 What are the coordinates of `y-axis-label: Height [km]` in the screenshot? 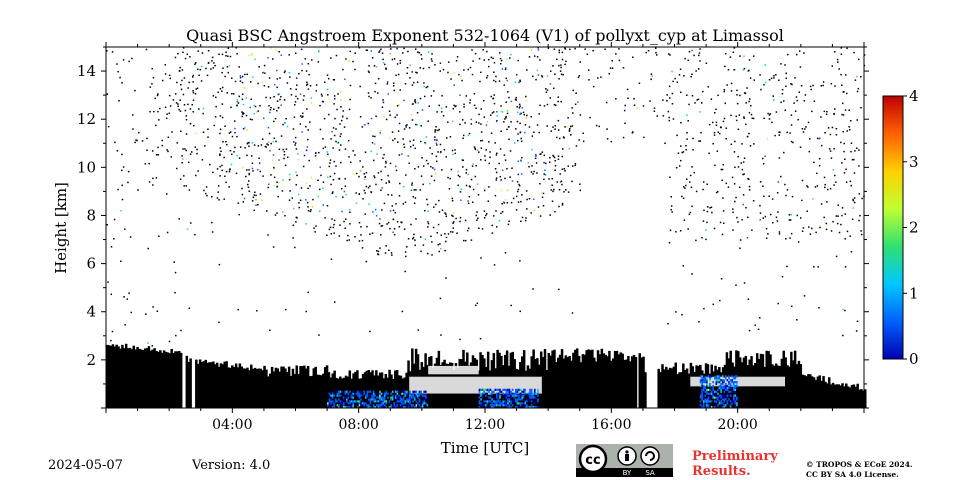 It's located at (61, 228).